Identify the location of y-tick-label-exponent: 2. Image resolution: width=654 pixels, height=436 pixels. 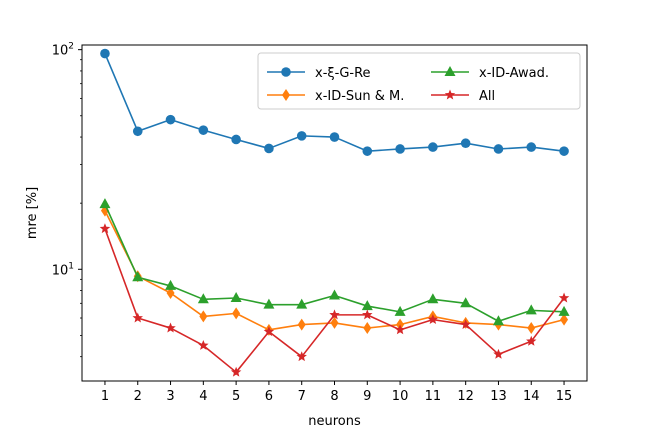
(71, 47).